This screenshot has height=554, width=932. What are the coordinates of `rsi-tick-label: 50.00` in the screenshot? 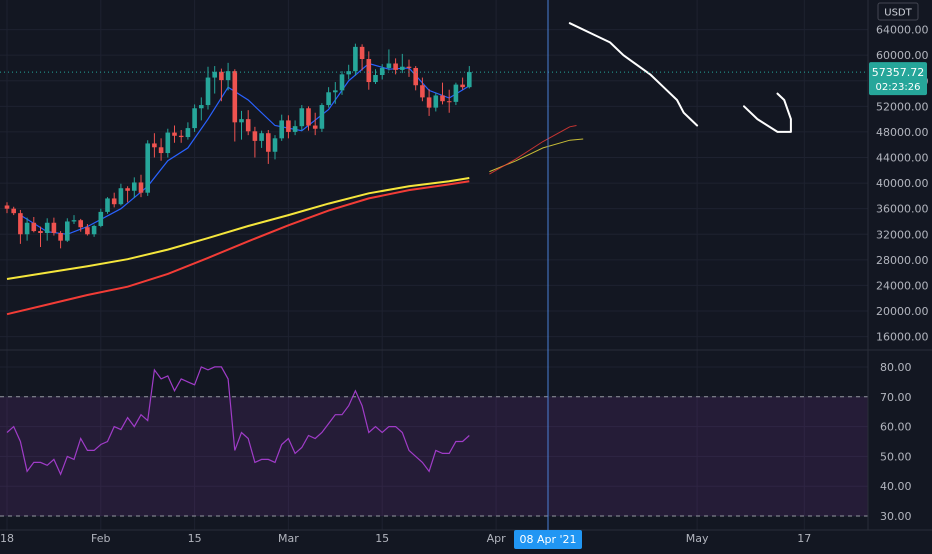 It's located at (896, 456).